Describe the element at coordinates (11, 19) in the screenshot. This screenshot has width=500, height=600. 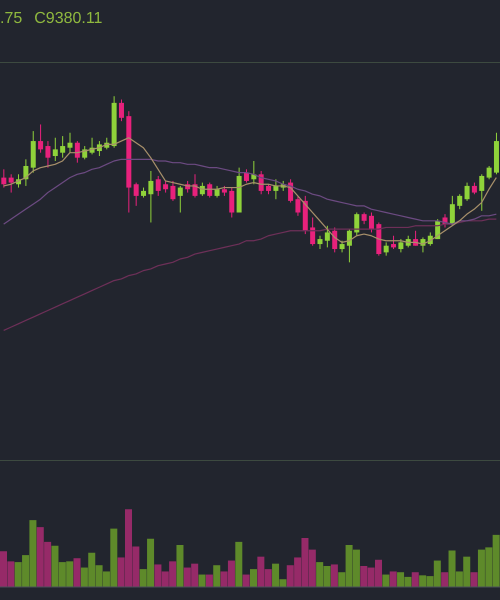
I see `text: .75` at that location.